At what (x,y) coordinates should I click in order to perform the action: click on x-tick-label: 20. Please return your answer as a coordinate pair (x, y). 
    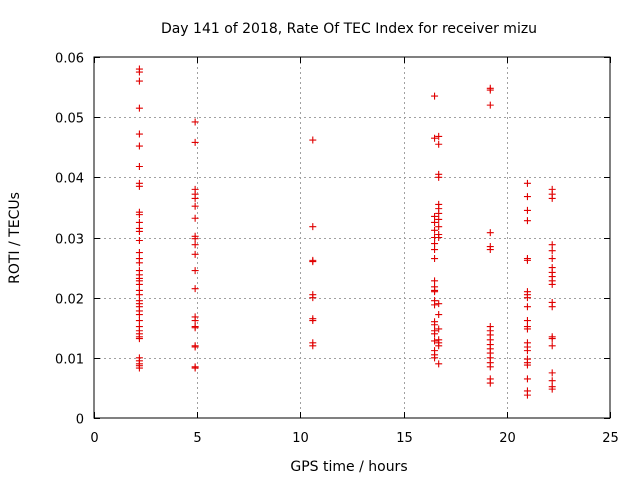
    Looking at the image, I should click on (507, 438).